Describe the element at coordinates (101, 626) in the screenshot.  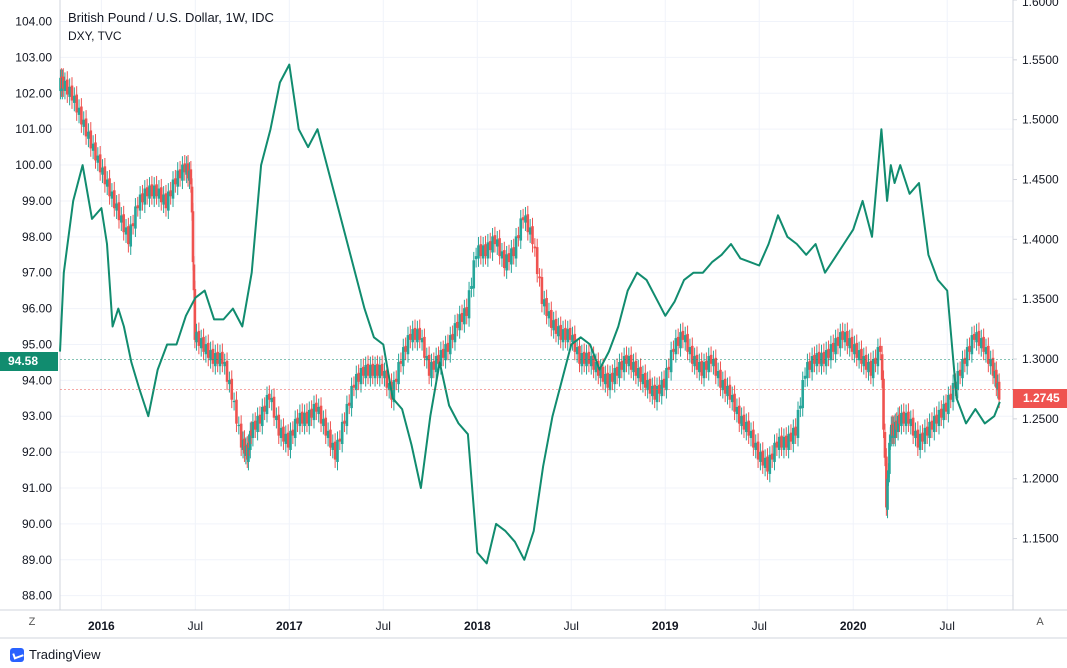
I see `x-axis-tick-label: 2016` at that location.